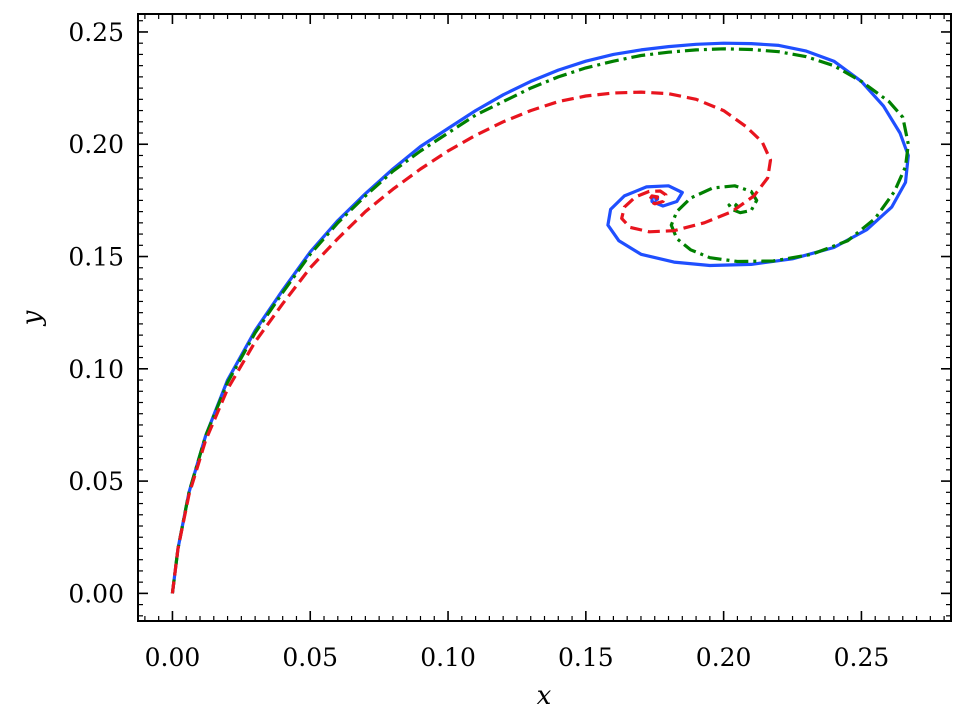 The width and height of the screenshot is (967, 726). What do you see at coordinates (862, 657) in the screenshot?
I see `x-tick-label: 0.25` at bounding box center [862, 657].